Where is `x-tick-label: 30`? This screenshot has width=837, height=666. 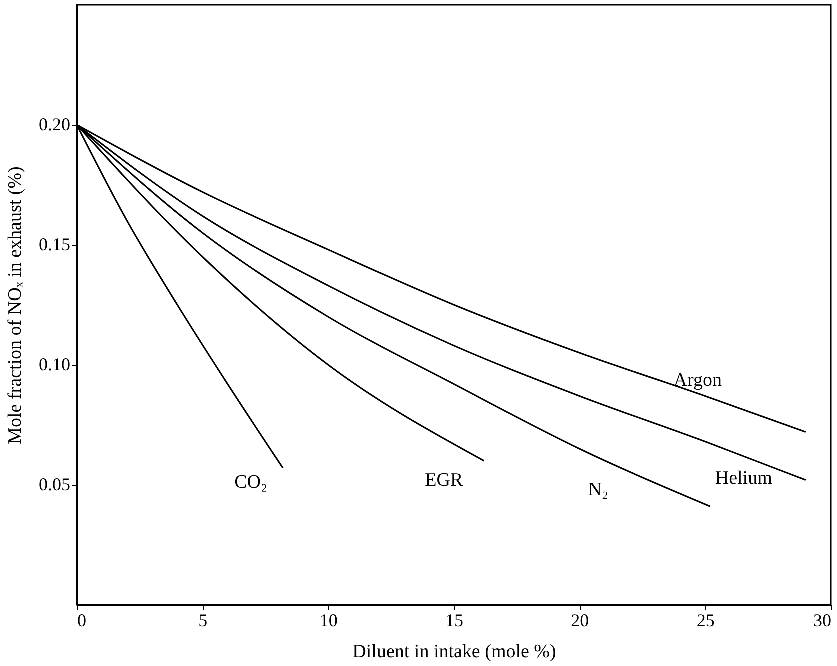 x-tick-label: 30 is located at coordinates (823, 620).